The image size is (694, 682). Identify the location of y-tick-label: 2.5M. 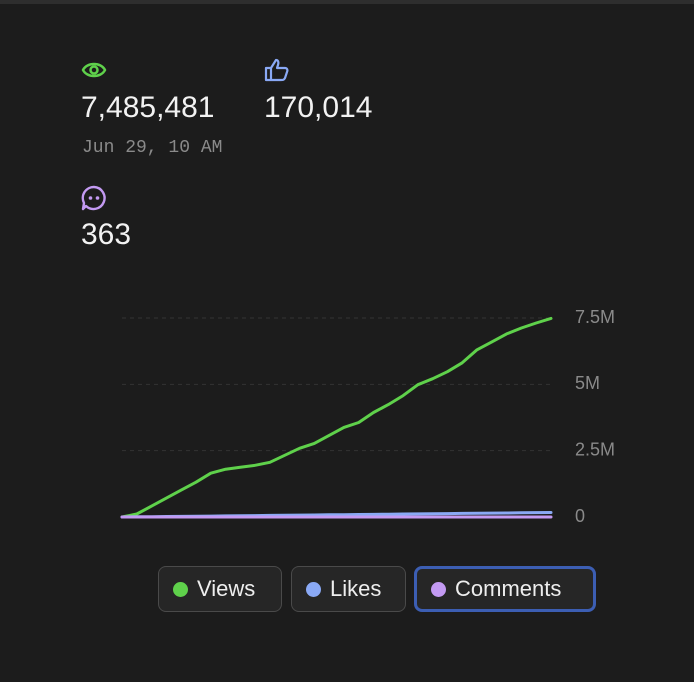
(595, 449).